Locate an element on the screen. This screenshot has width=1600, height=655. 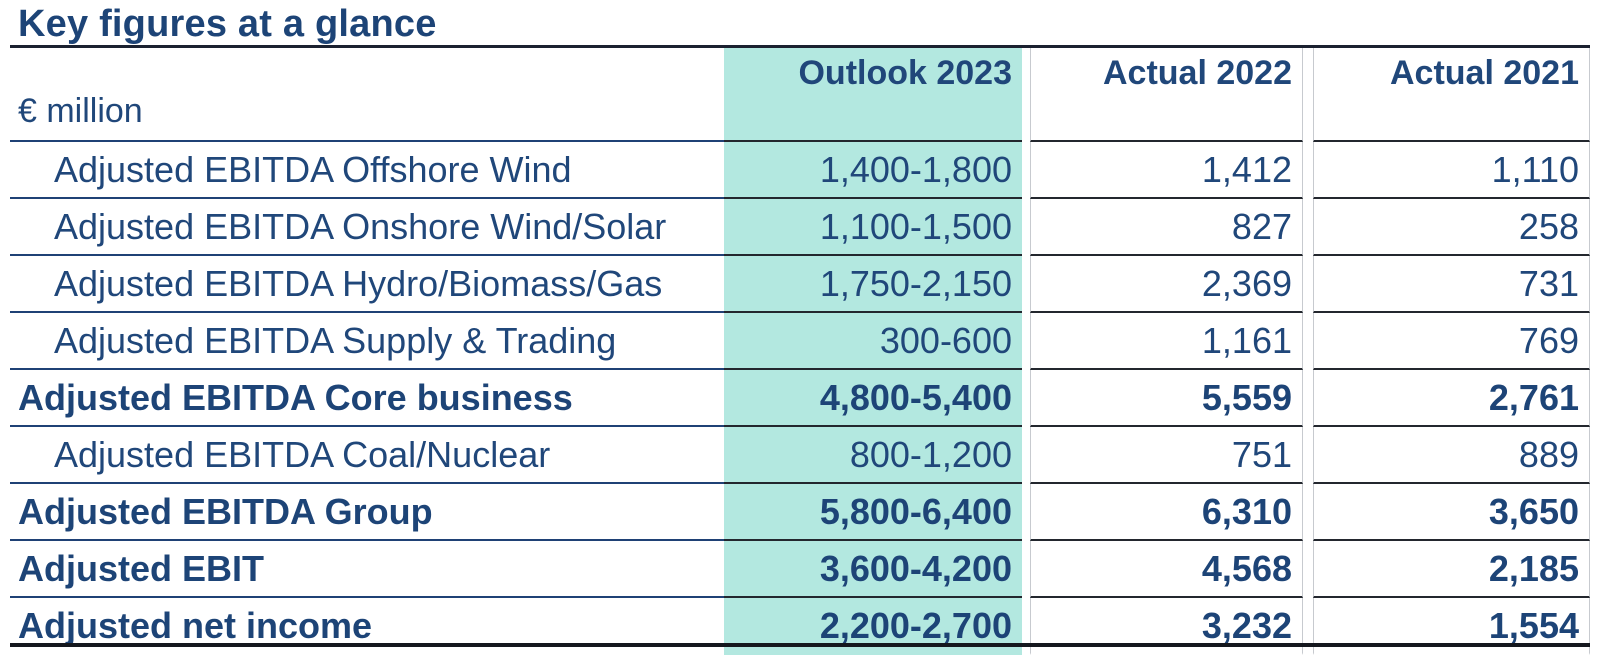
actual-2022-value: 1,412 is located at coordinates (1166, 170).